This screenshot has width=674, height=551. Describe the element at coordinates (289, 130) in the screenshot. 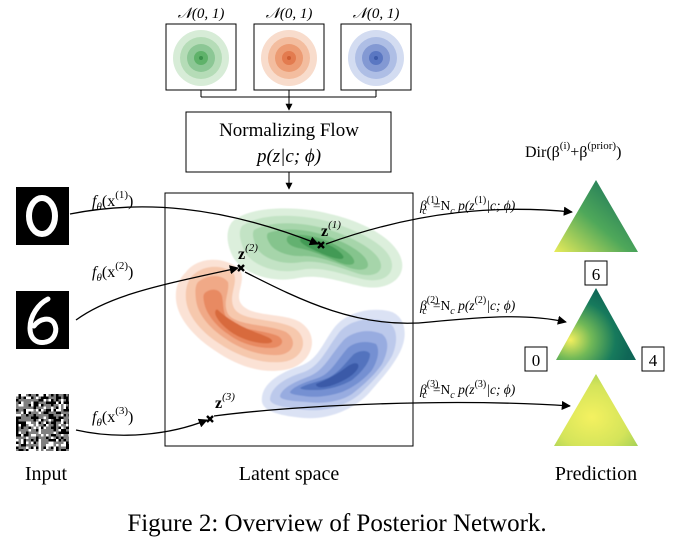

I see `flow-title: Normalizing Flow` at that location.